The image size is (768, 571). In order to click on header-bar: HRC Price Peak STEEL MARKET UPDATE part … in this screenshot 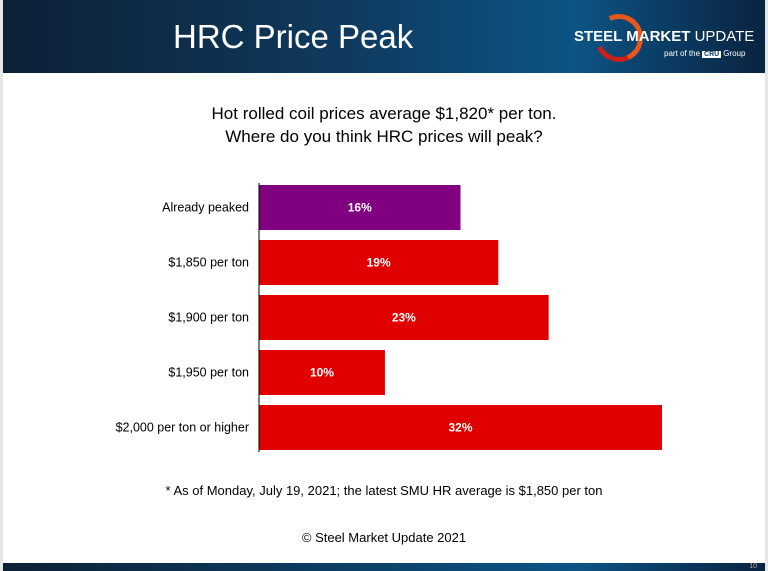, I will do `click(384, 36)`.